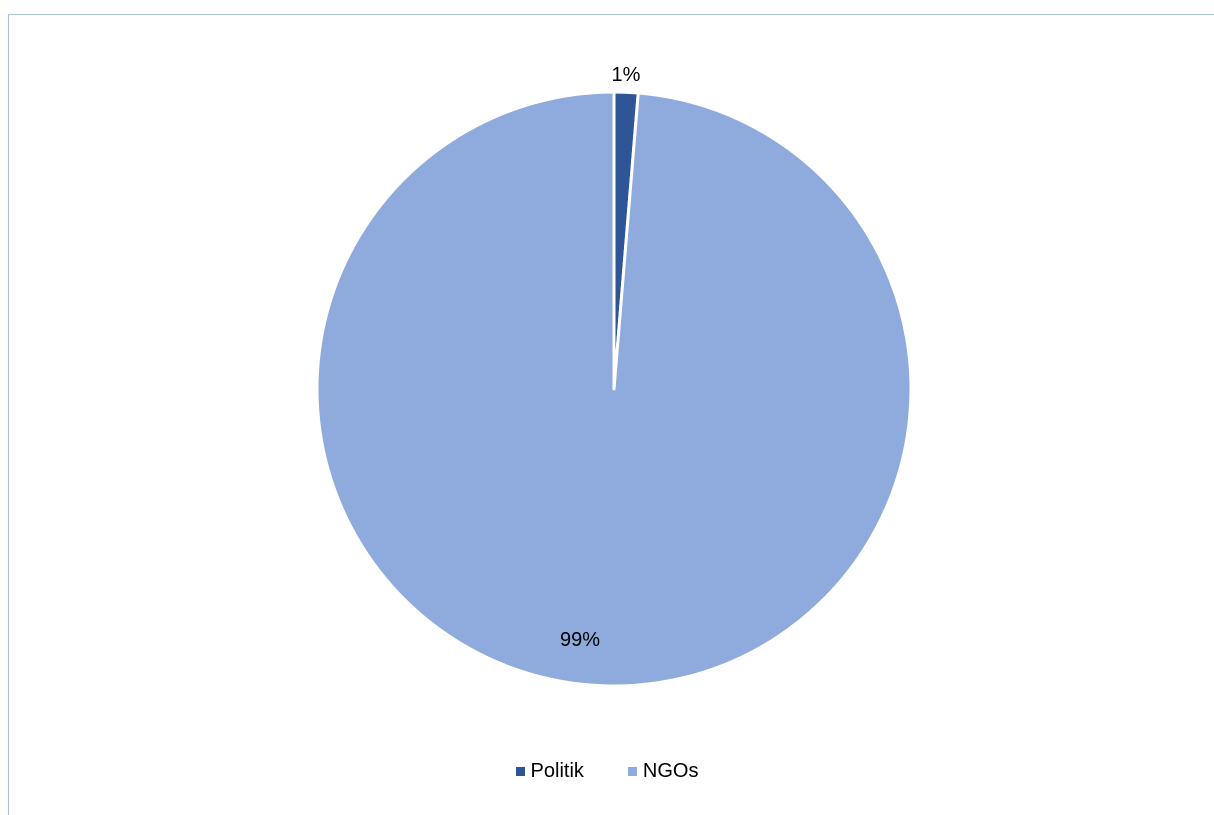 The width and height of the screenshot is (1214, 815). Describe the element at coordinates (607, 771) in the screenshot. I see `chart-legend: Politik NGOs` at that location.